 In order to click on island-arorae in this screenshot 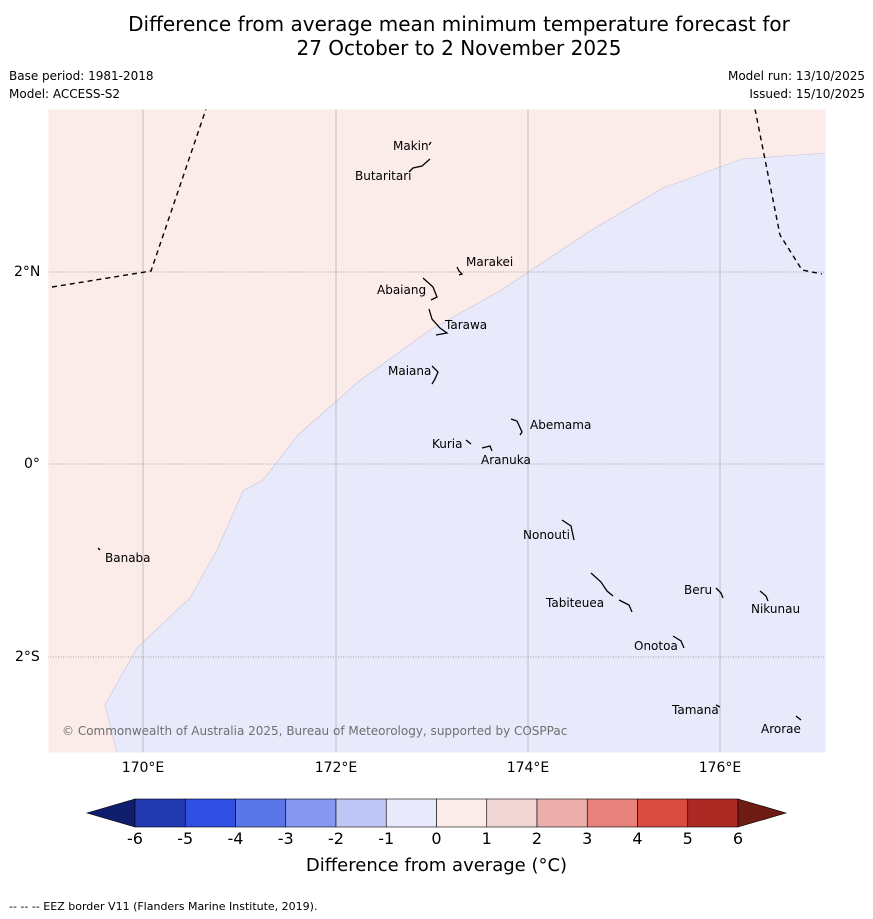, I will do `click(798, 718)`.